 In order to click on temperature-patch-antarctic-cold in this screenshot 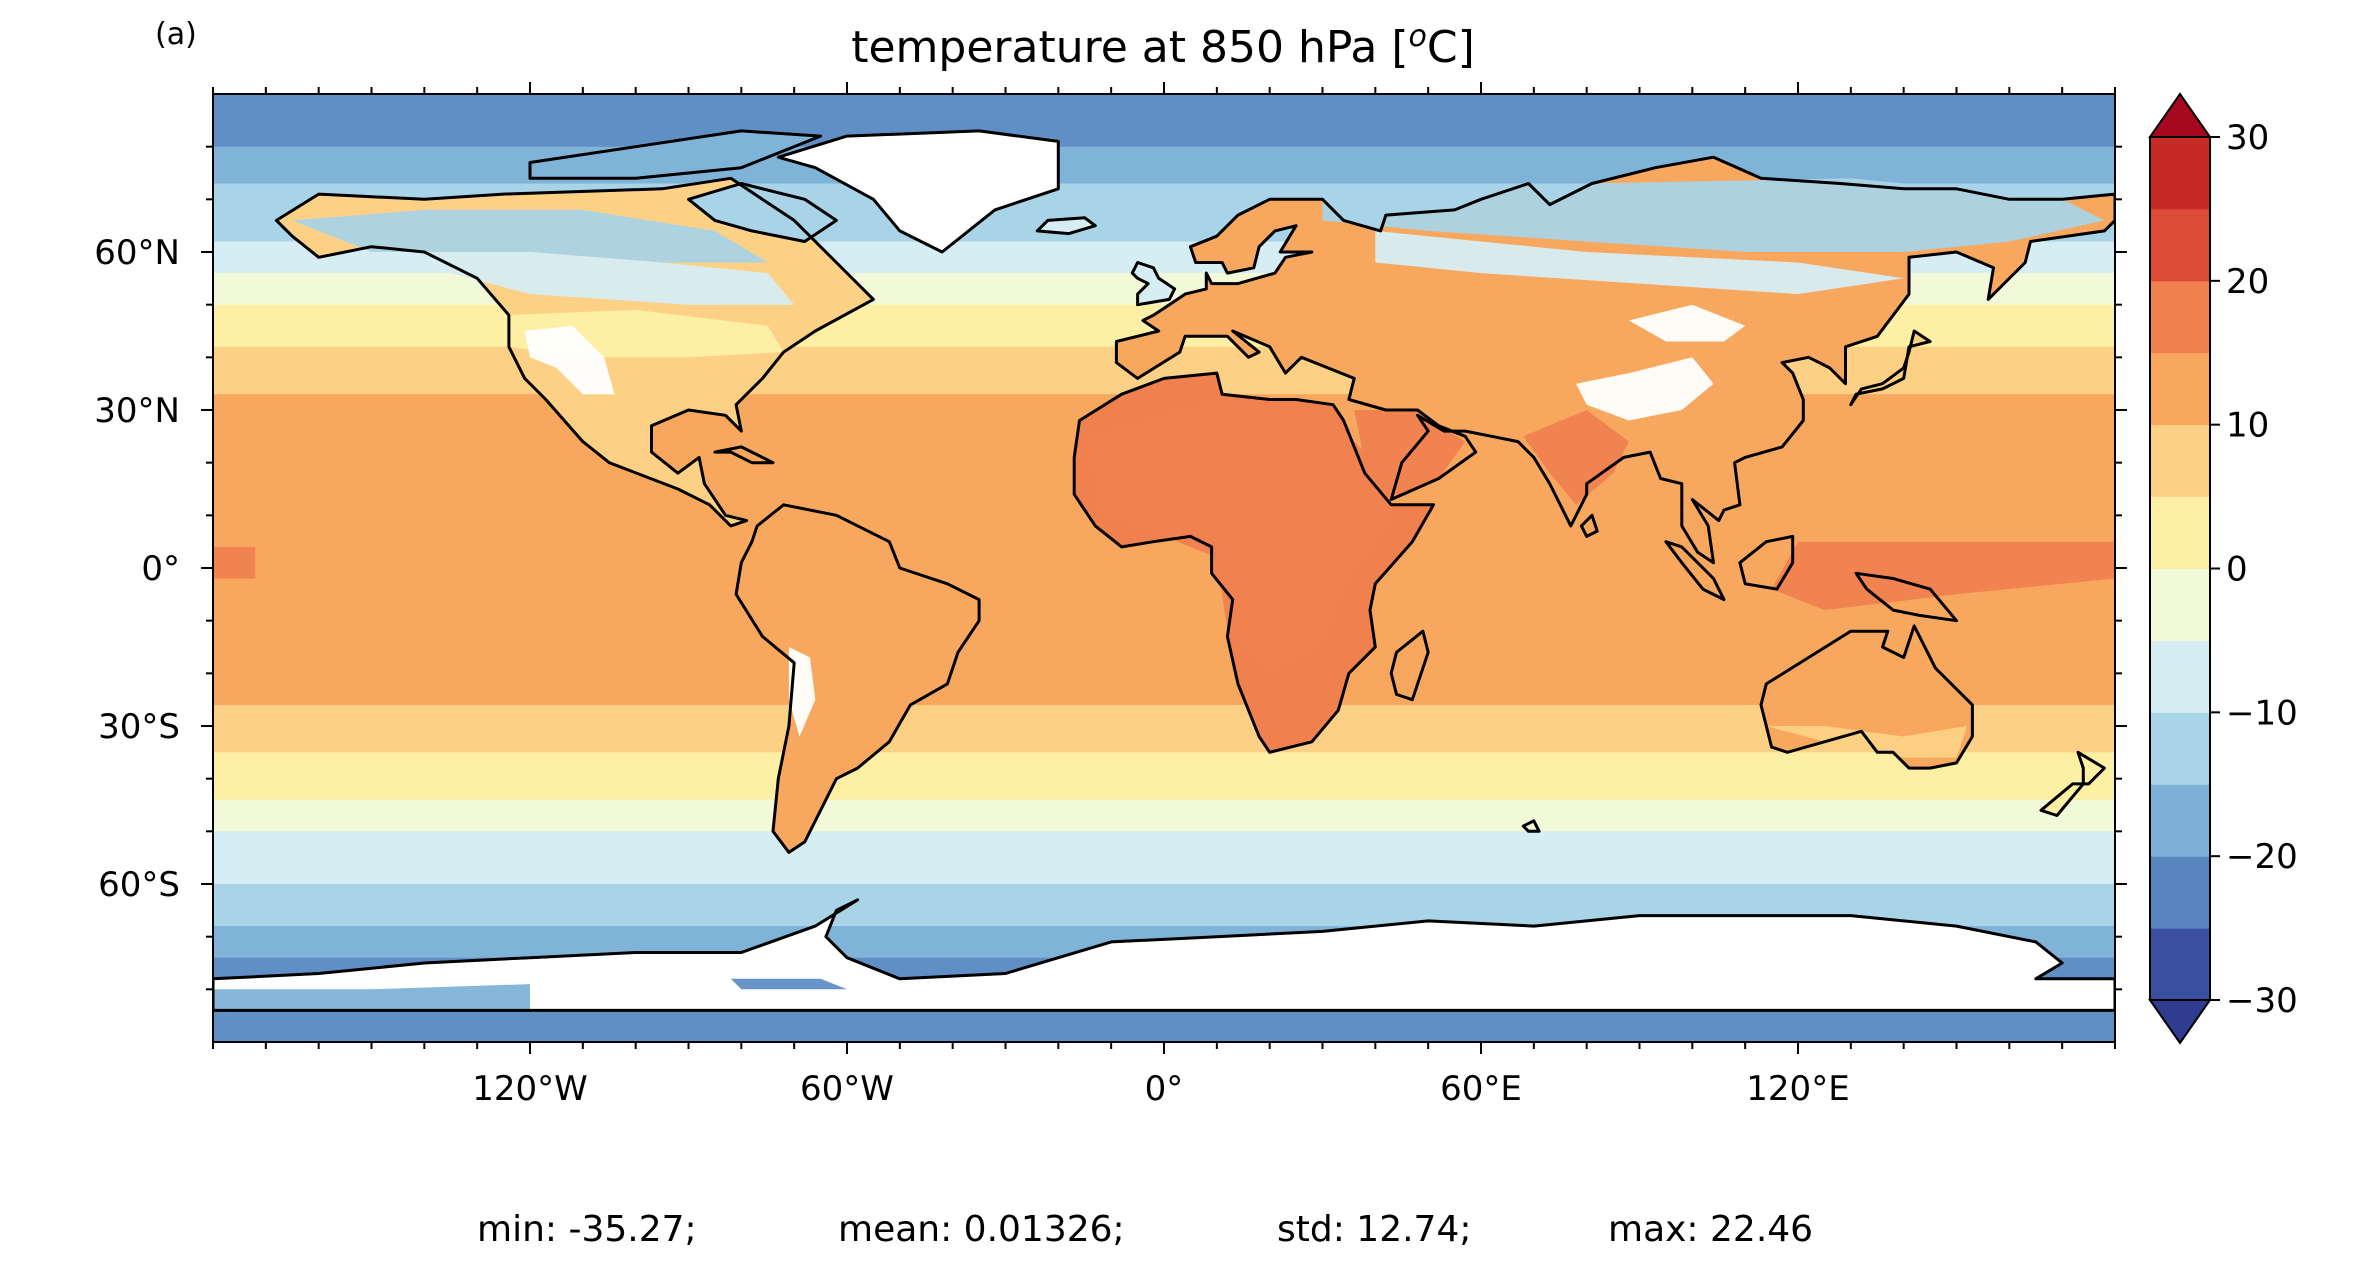, I will do `click(371, 997)`.